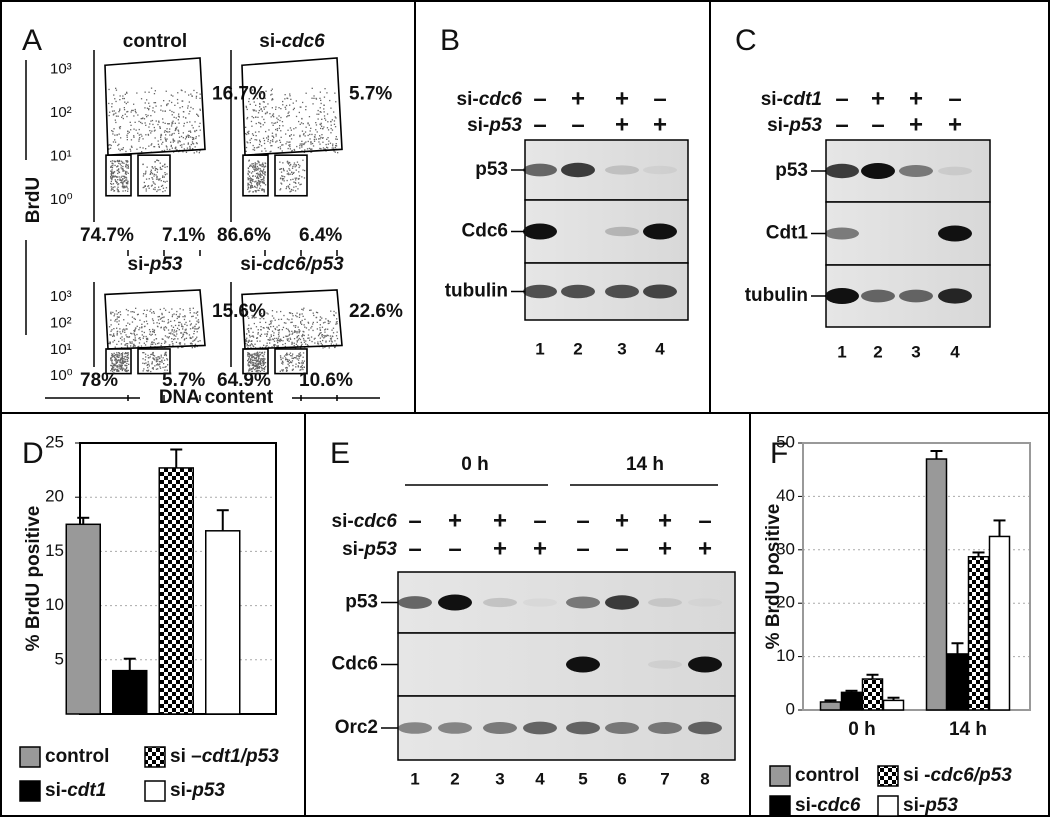 This screenshot has width=1050, height=817. I want to click on band, so click(583, 728).